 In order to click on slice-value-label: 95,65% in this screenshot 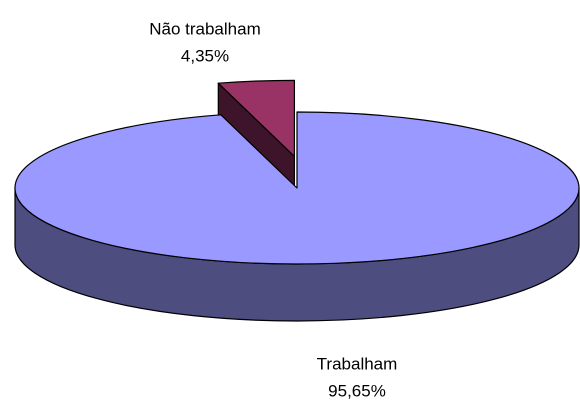, I will do `click(357, 390)`.